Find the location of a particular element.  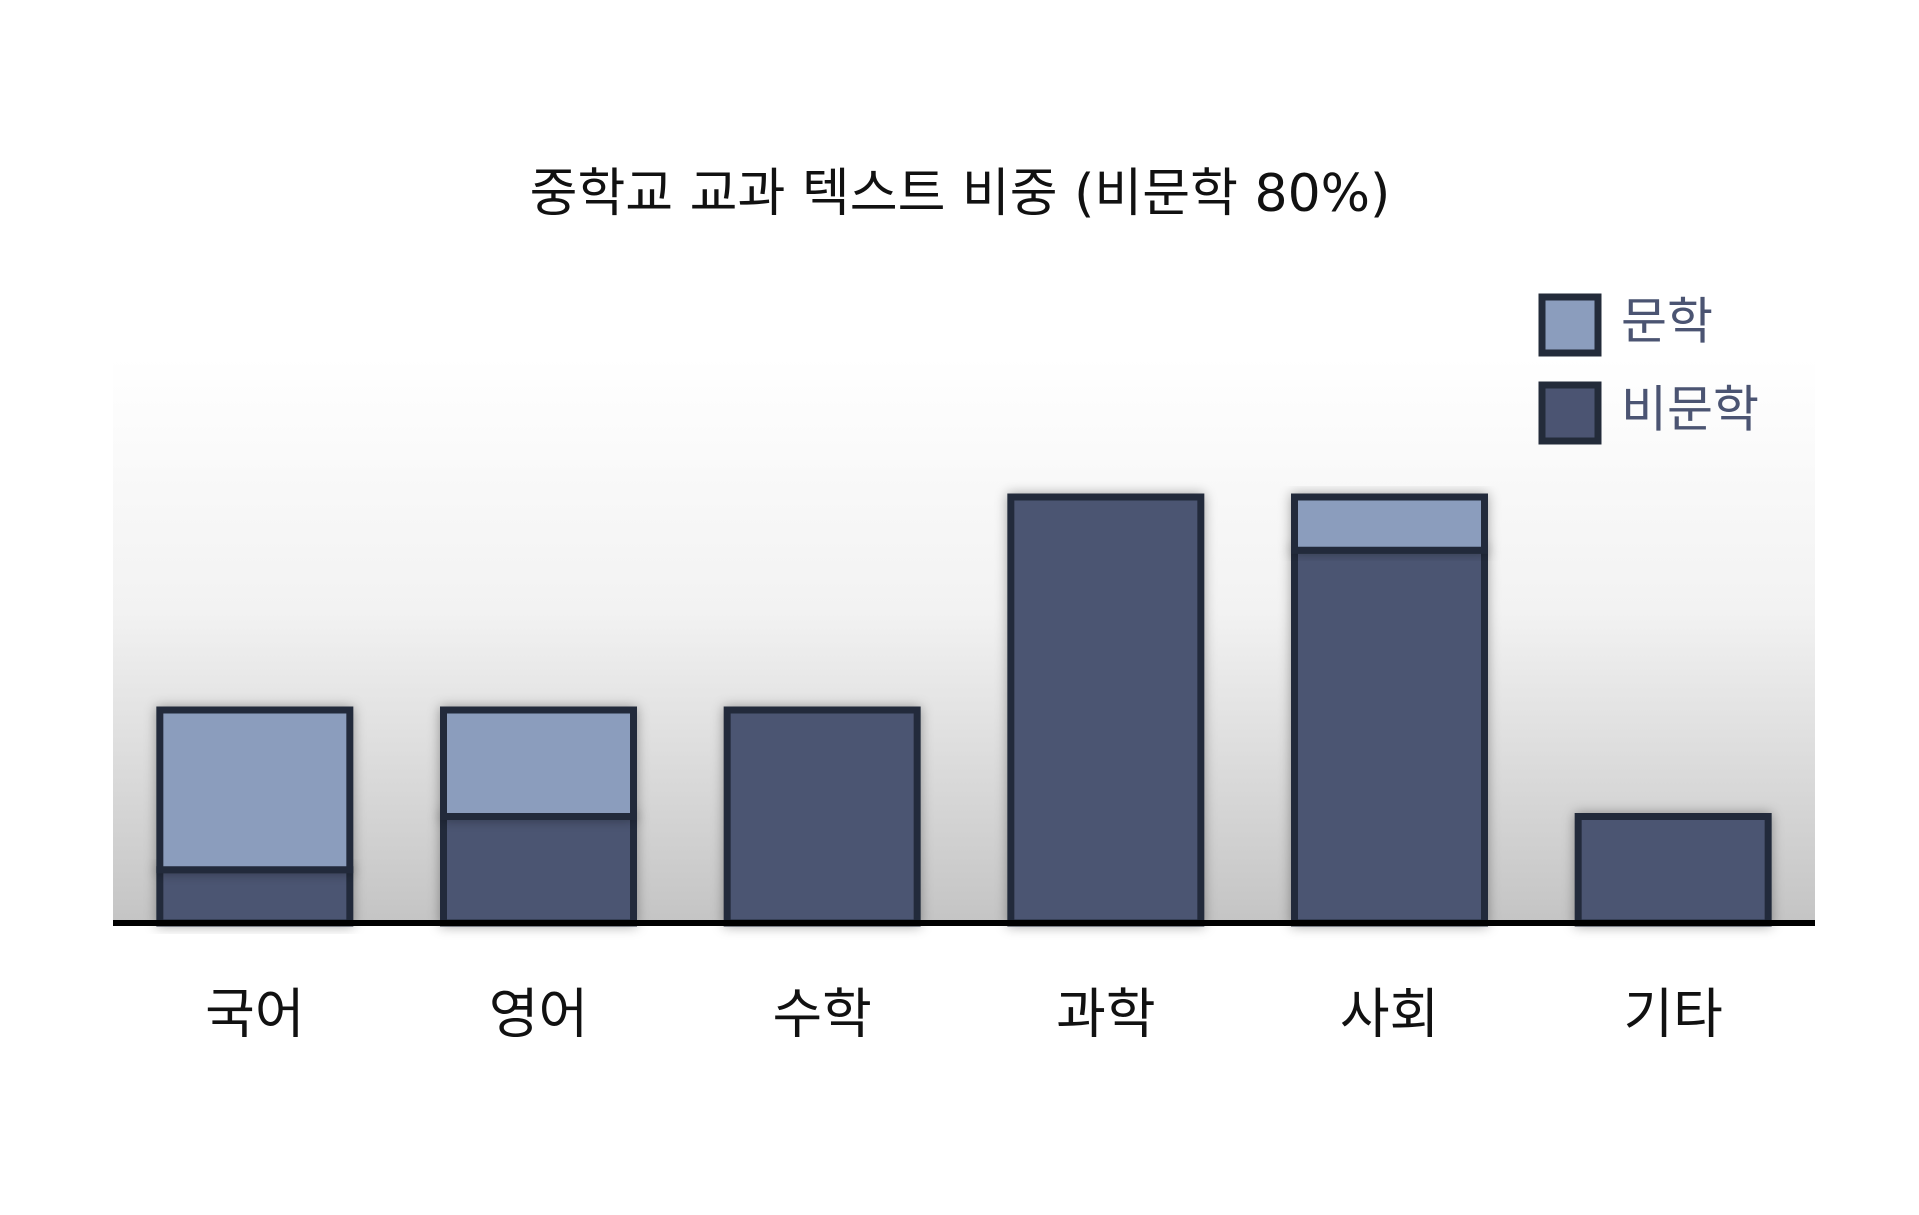

x-tick-label: 과학 is located at coordinates (1105, 1014).